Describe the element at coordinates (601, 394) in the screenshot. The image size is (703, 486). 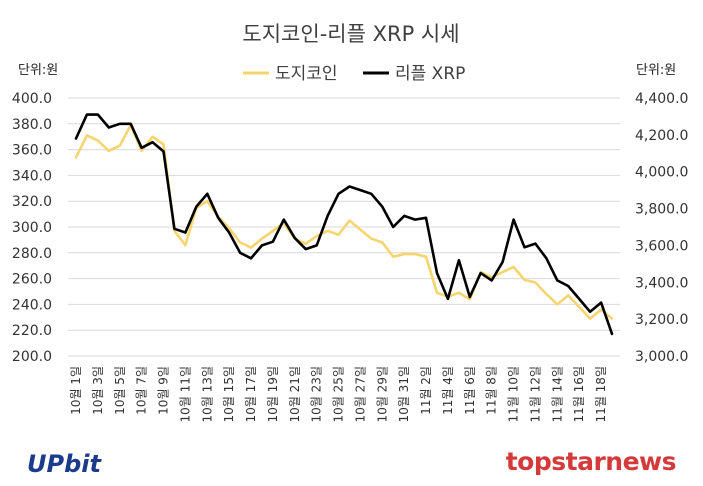
I see `x-tick-label: 11월 18일` at that location.